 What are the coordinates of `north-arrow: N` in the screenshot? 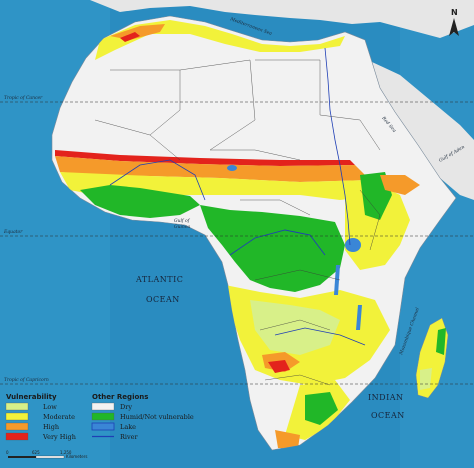 It's located at (454, 22).